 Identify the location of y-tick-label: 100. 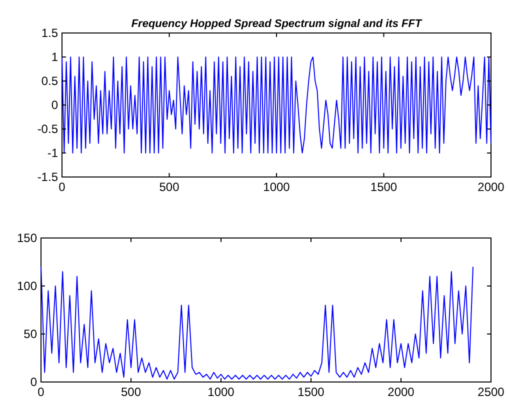
(27, 286).